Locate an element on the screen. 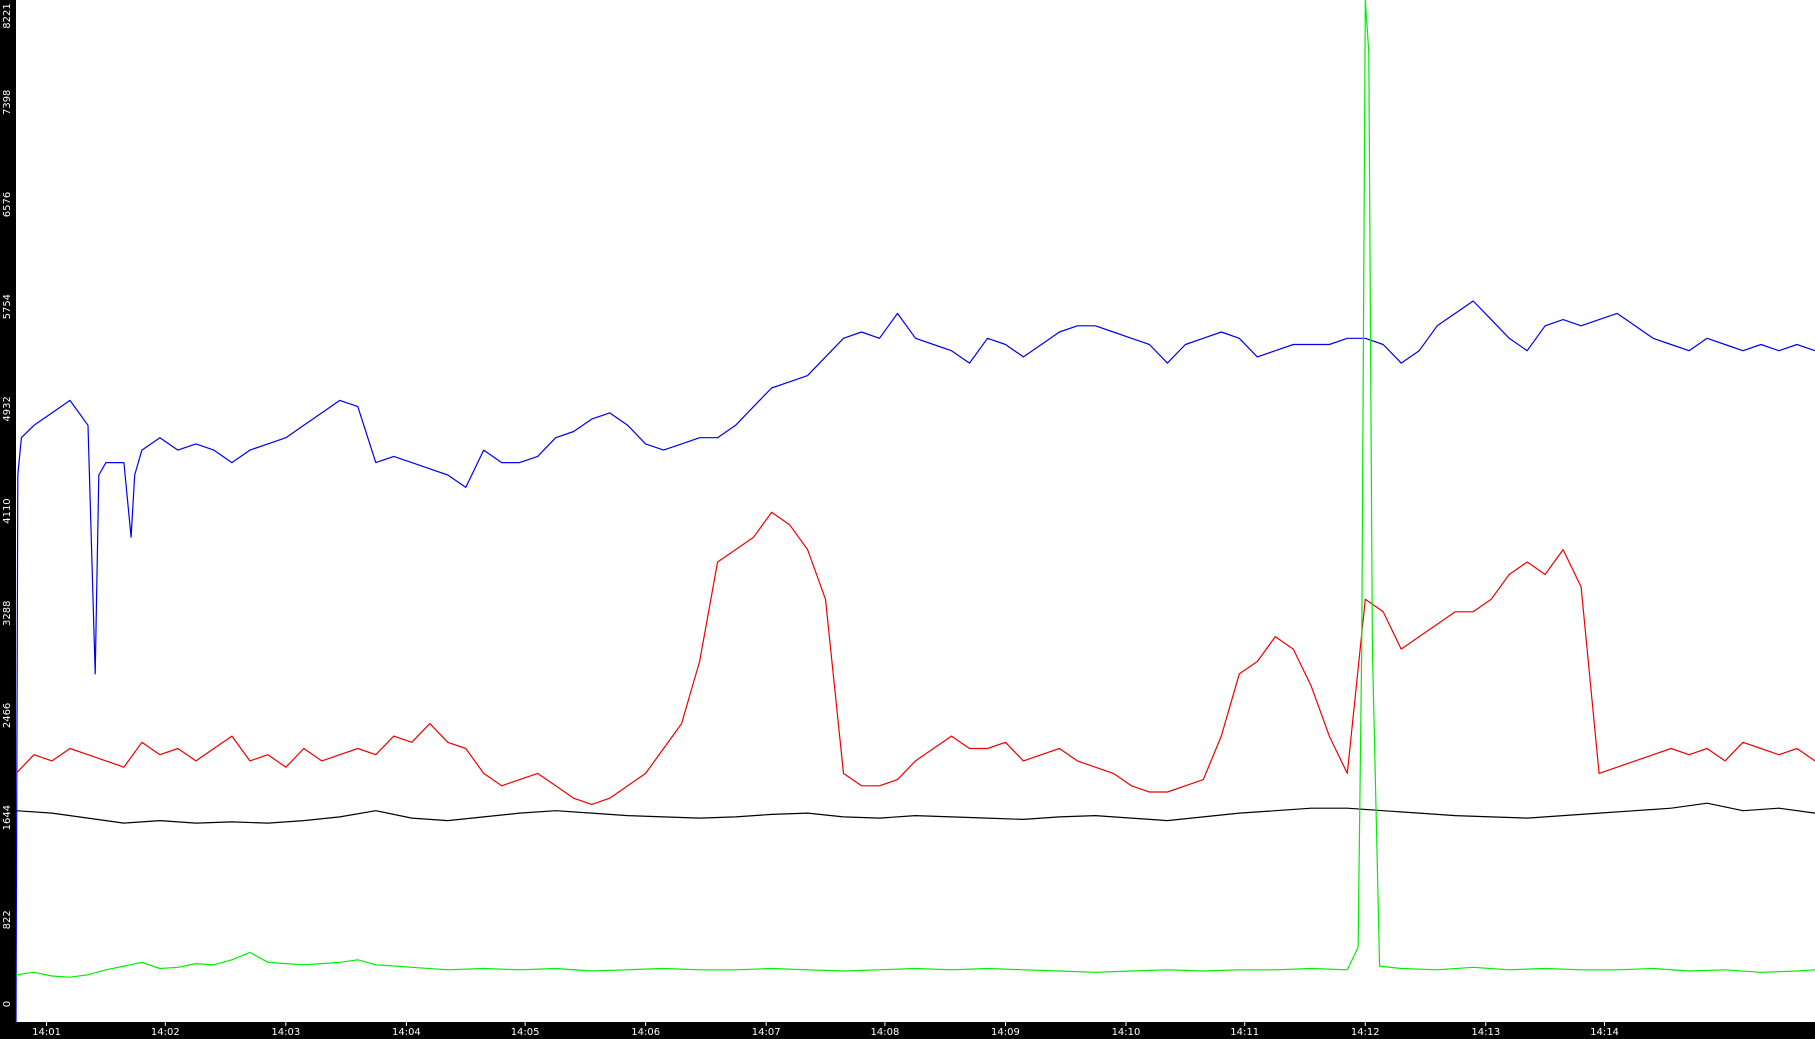  y-tick-label: 4110 is located at coordinates (7, 510).